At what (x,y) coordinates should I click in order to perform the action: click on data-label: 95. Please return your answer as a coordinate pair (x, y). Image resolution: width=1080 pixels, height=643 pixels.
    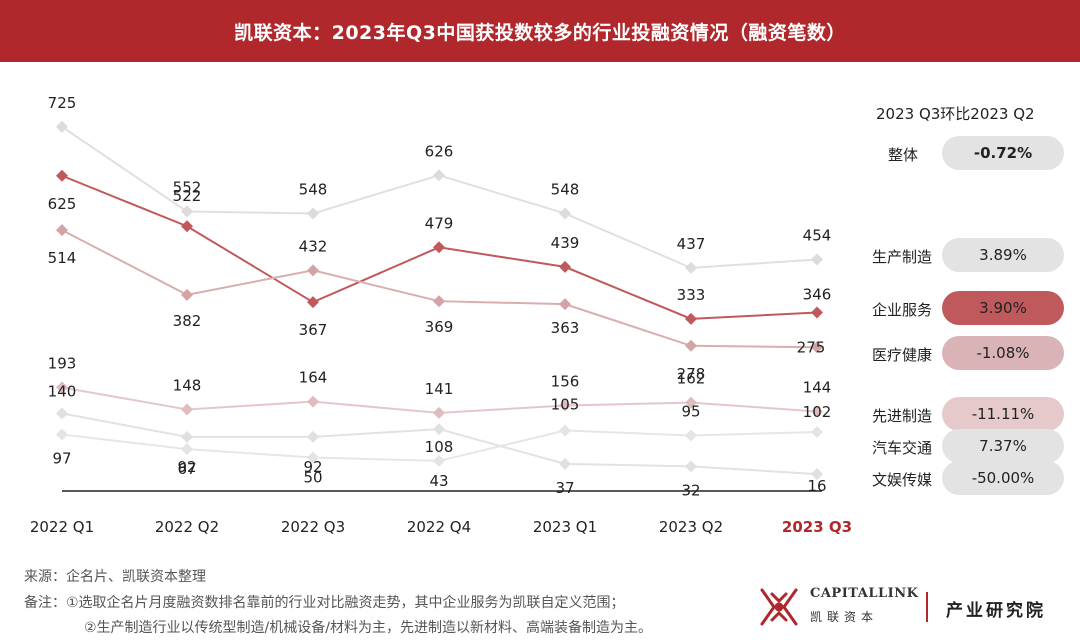
    Looking at the image, I should click on (690, 411).